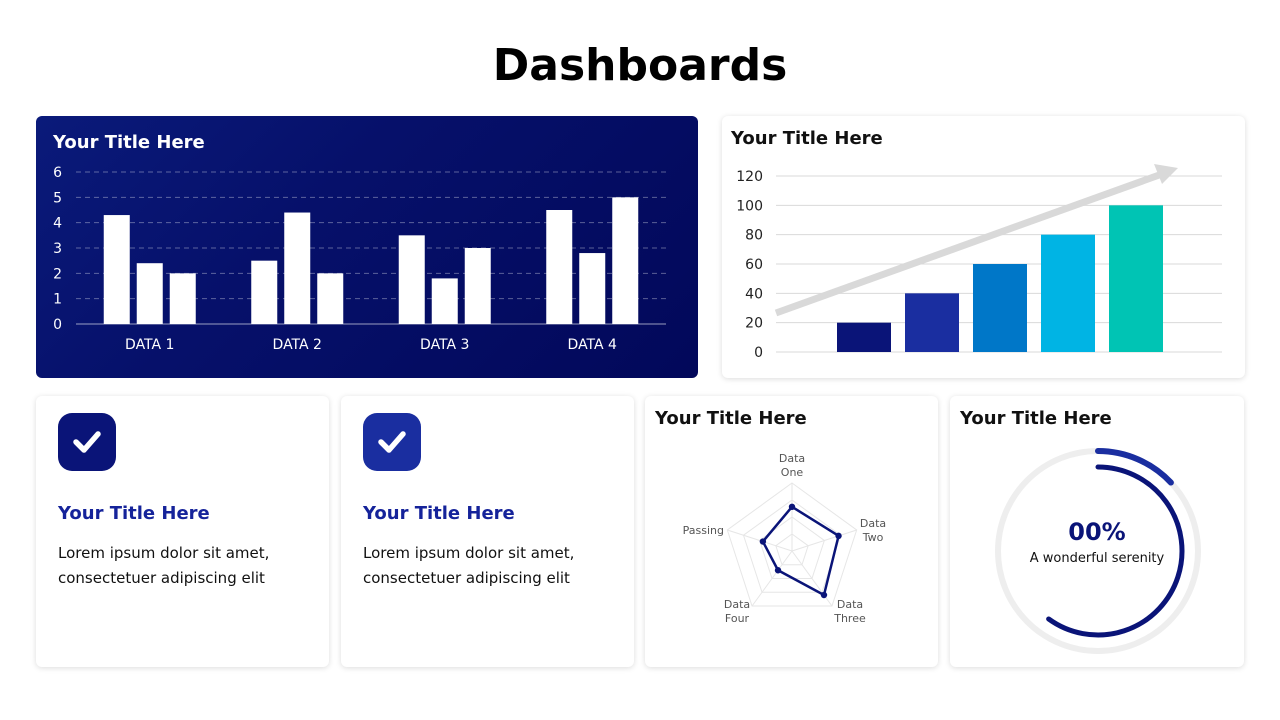 The height and width of the screenshot is (720, 1280). I want to click on radar-axis-label: Data Three, so click(849, 611).